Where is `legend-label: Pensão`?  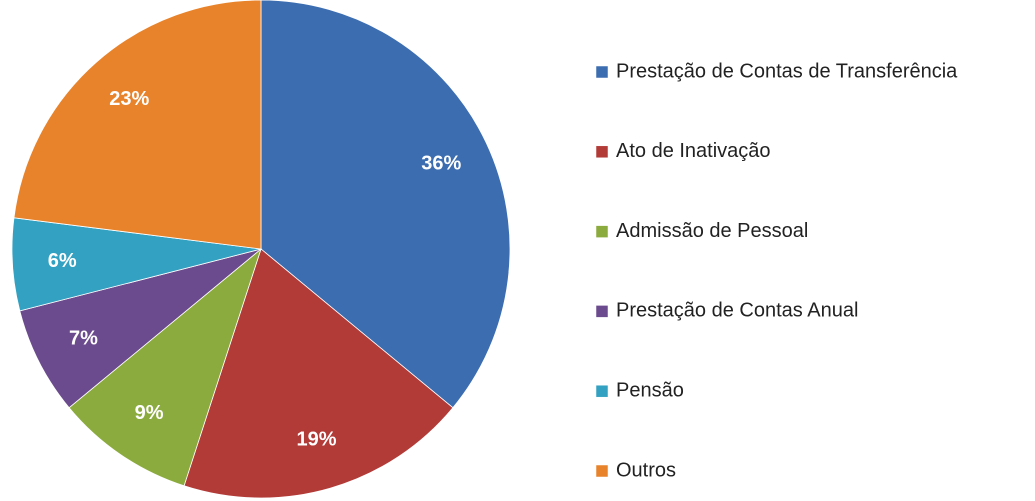
legend-label: Pensão is located at coordinates (650, 390).